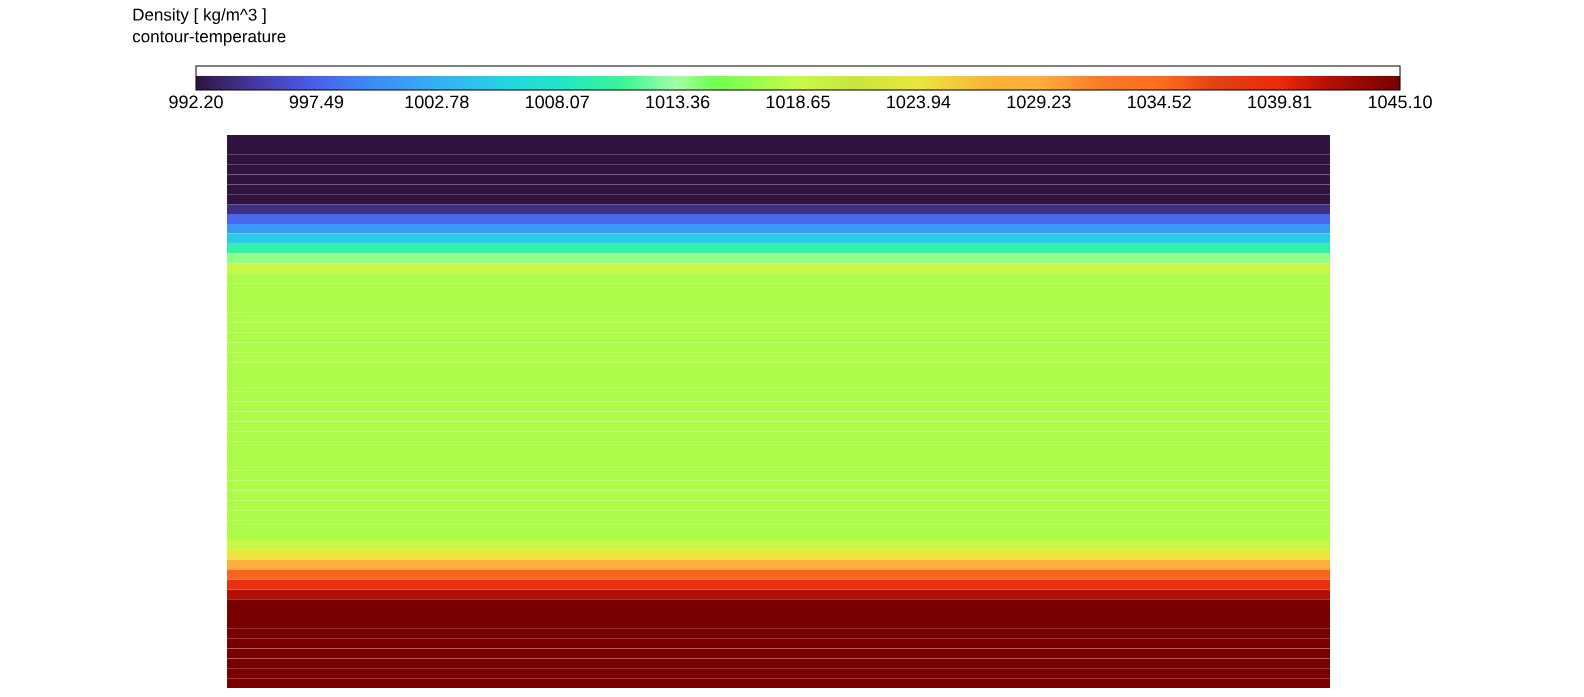 This screenshot has height=697, width=1584. I want to click on color-bar-label: 1008.07, so click(557, 102).